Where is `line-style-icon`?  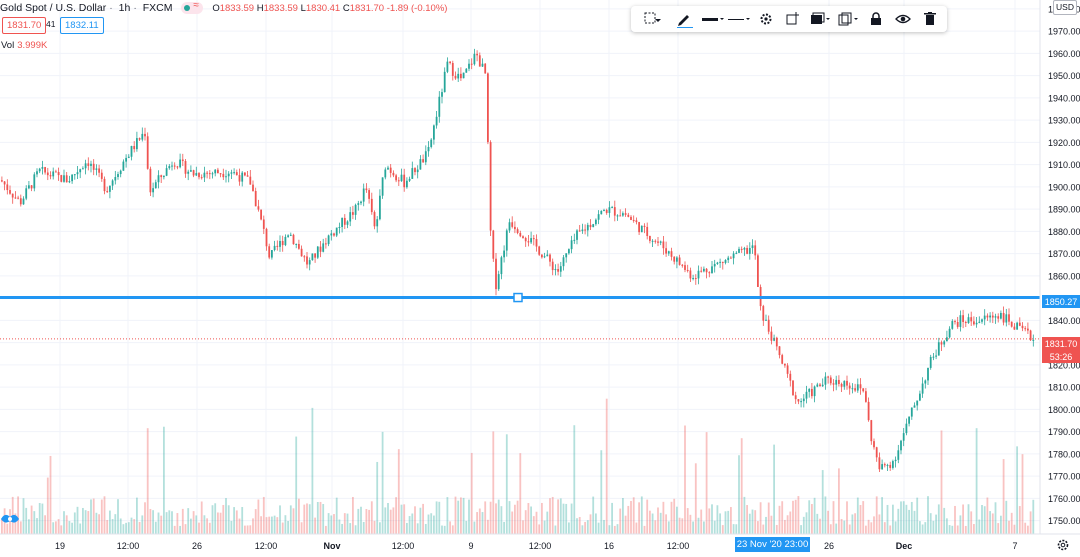
line-style-icon is located at coordinates (739, 19).